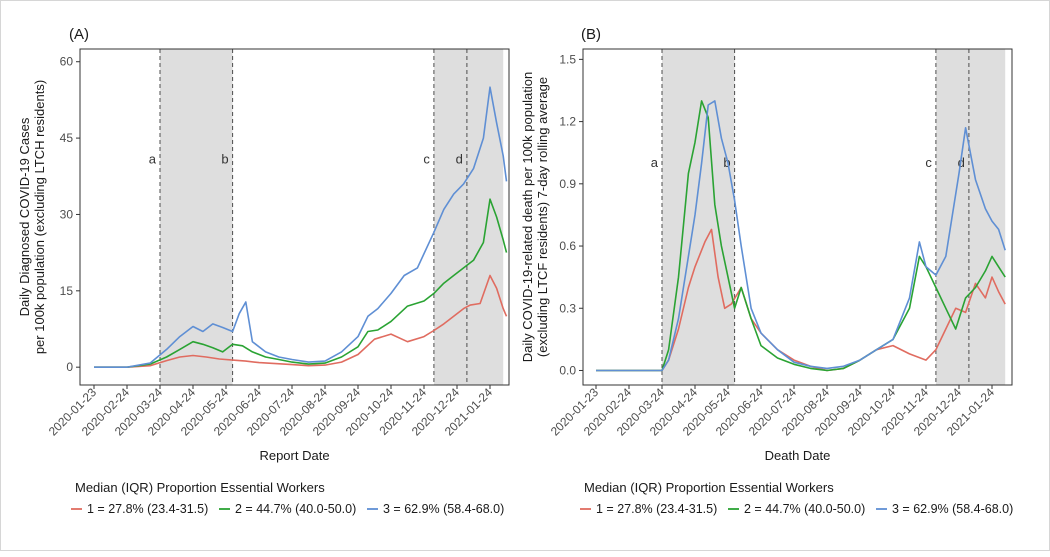  Describe the element at coordinates (79, 34) in the screenshot. I see `panel-label: (A)` at that location.